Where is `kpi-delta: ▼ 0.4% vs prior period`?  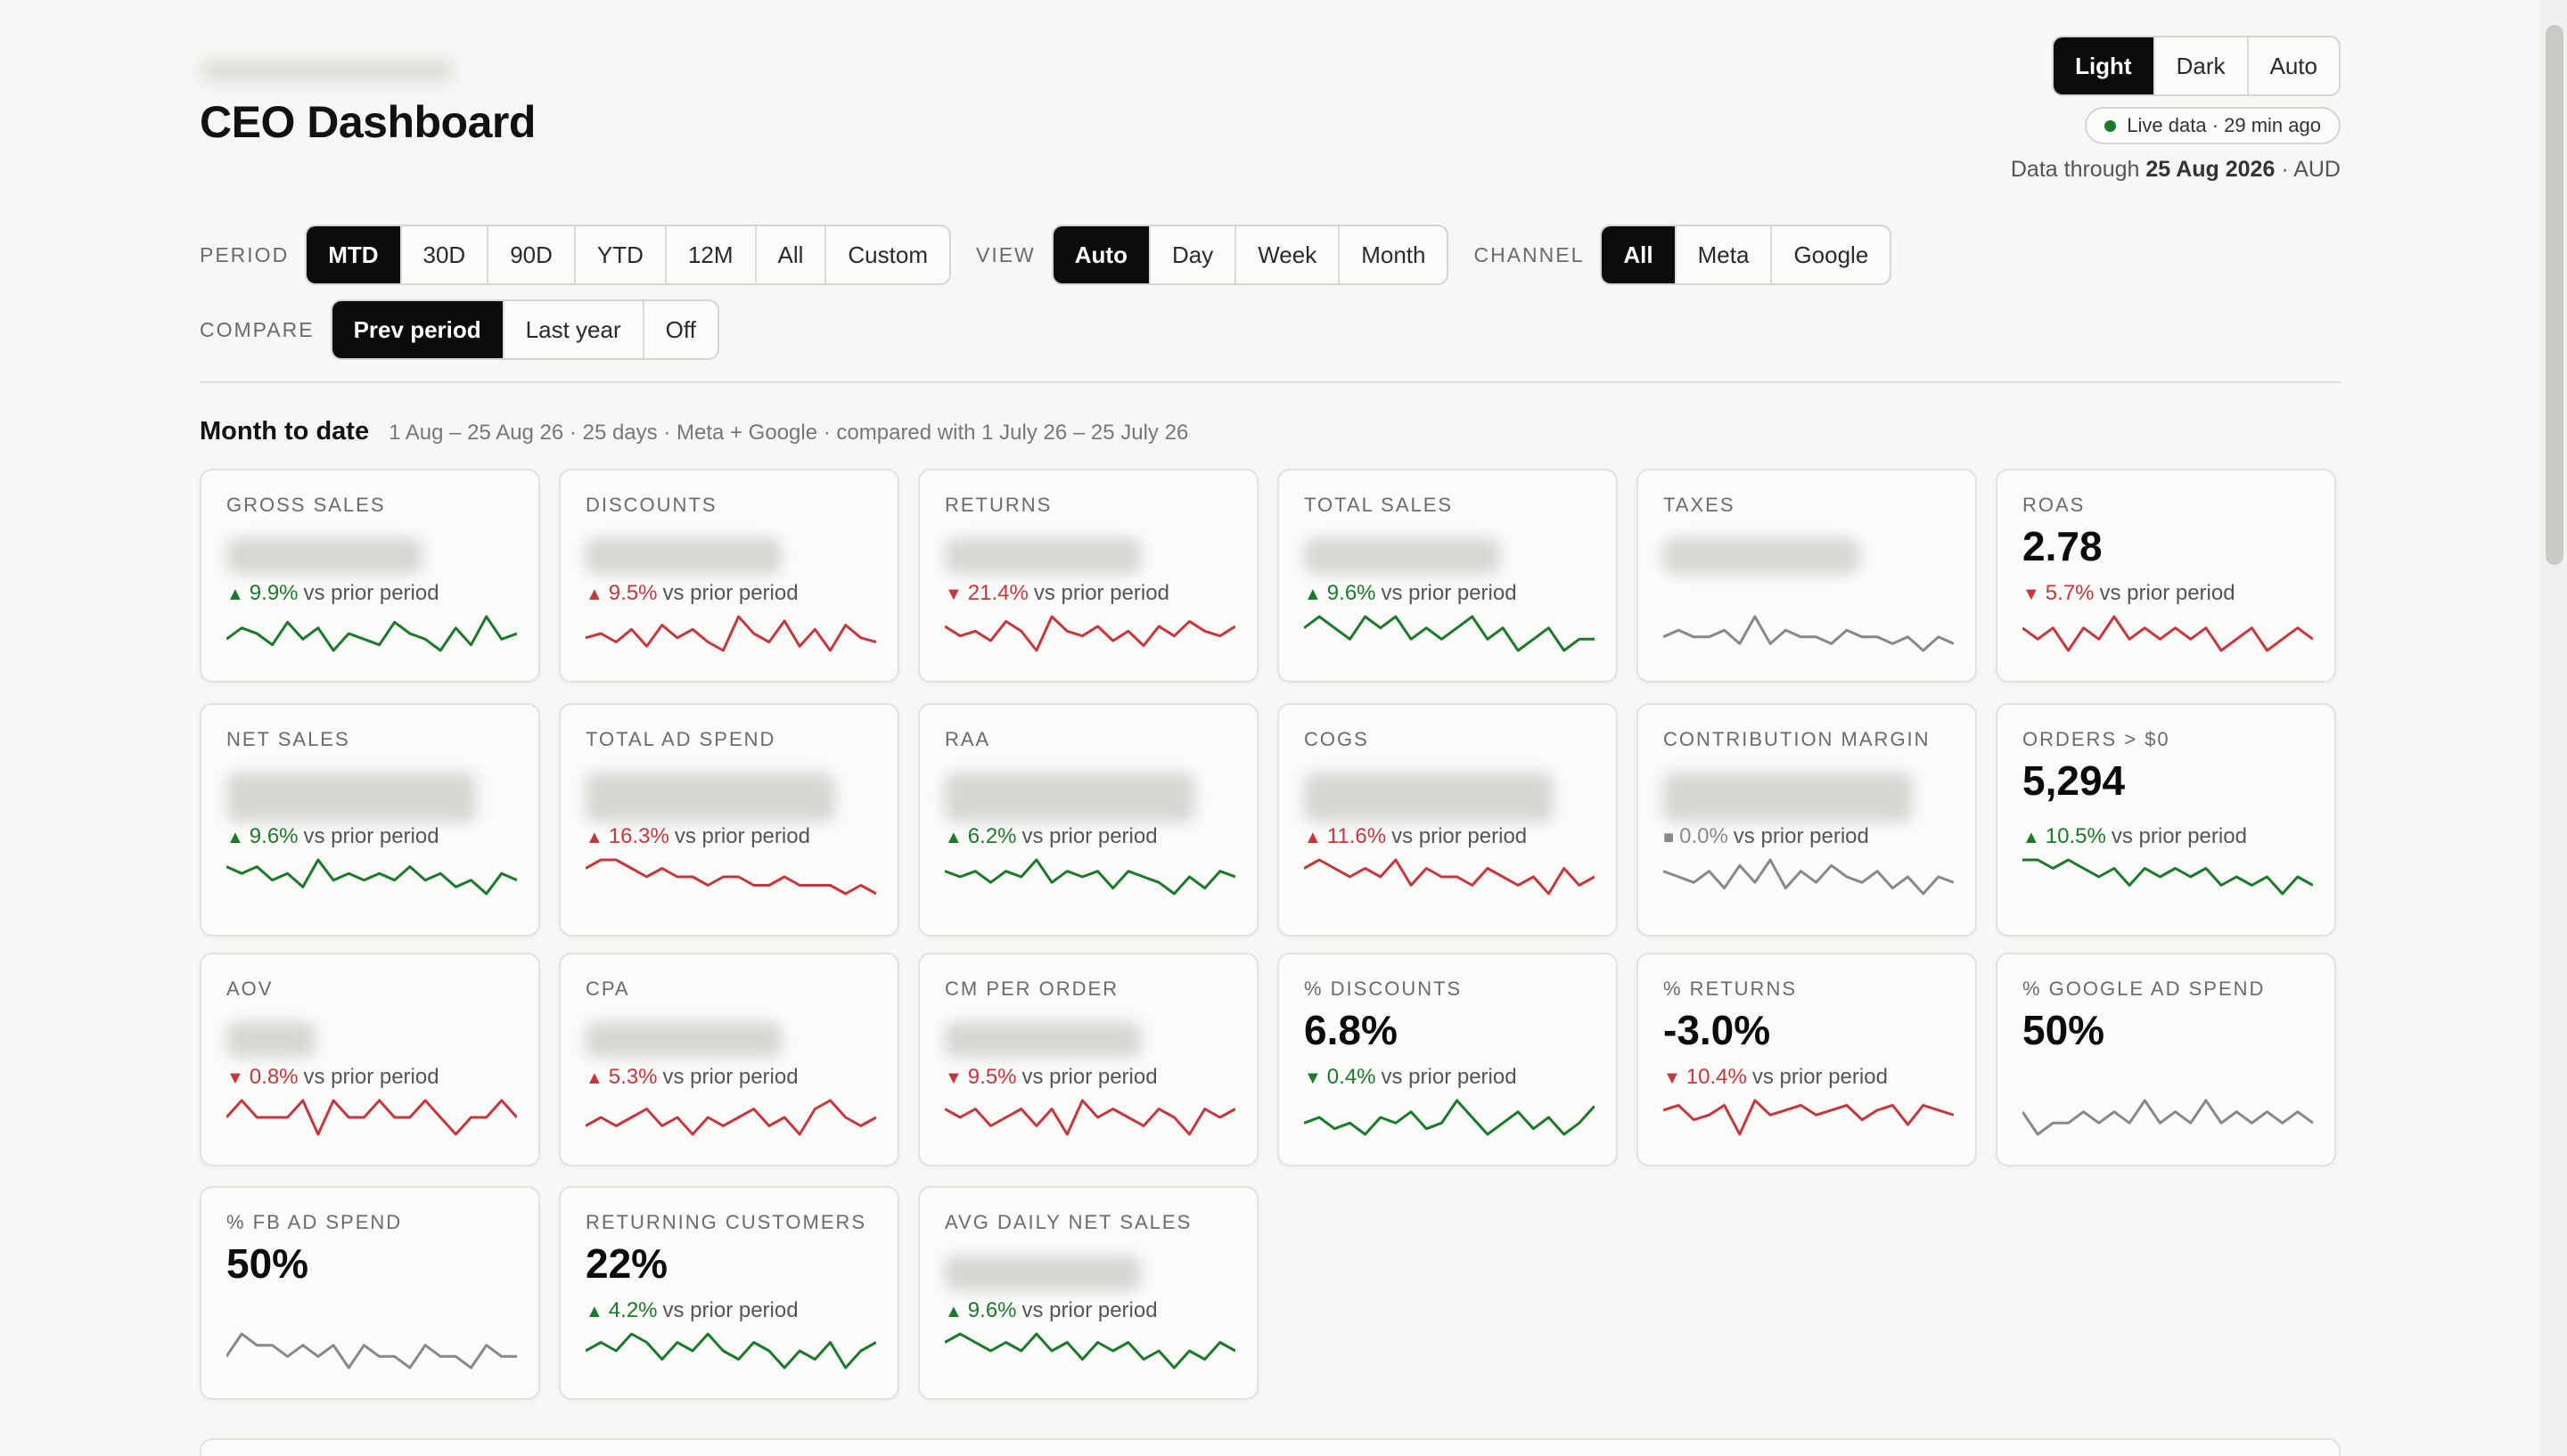 kpi-delta: ▼ 0.4% vs prior period is located at coordinates (1410, 1078).